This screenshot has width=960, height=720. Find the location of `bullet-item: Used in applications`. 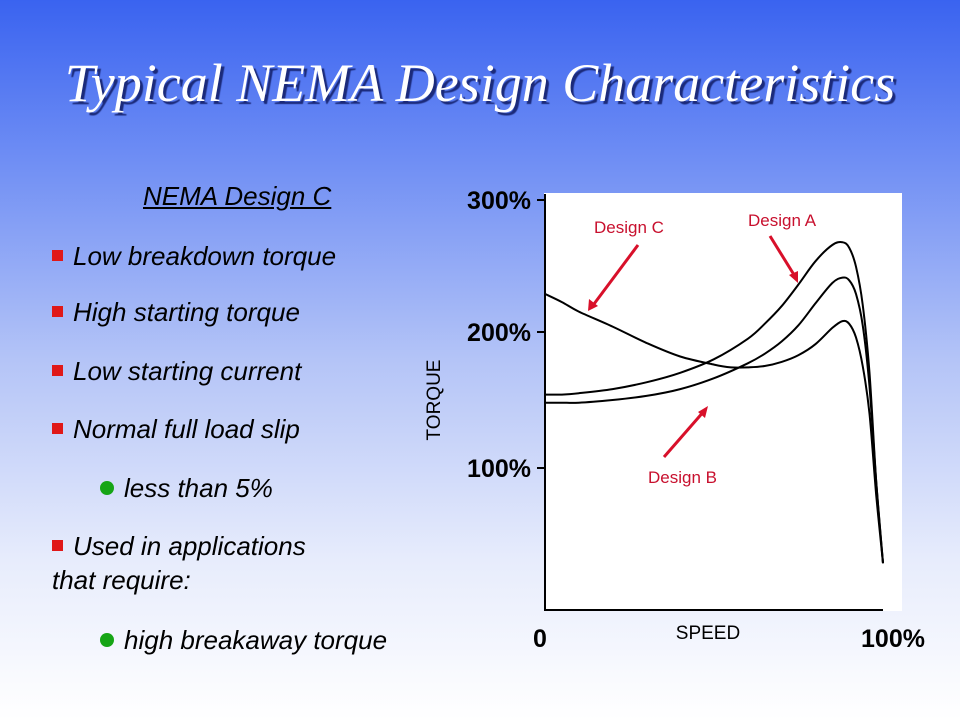

bullet-item: Used in applications is located at coordinates (179, 546).